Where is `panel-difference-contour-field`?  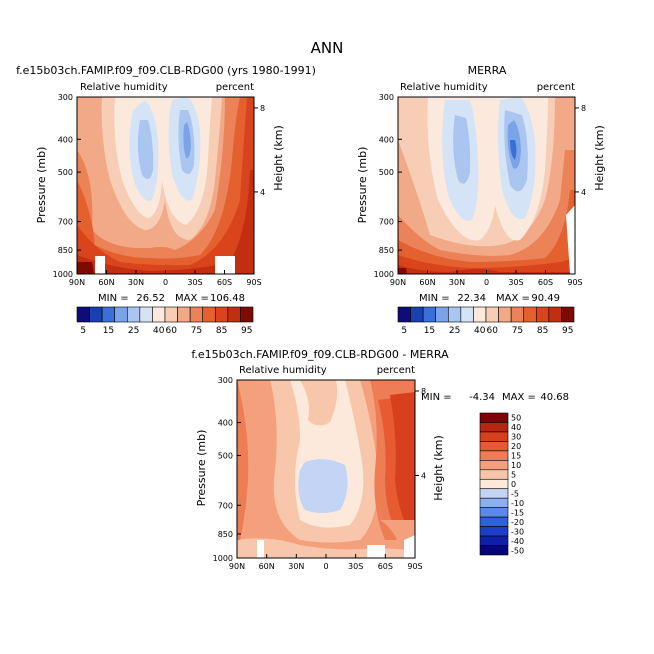 panel-difference-contour-field is located at coordinates (326, 469).